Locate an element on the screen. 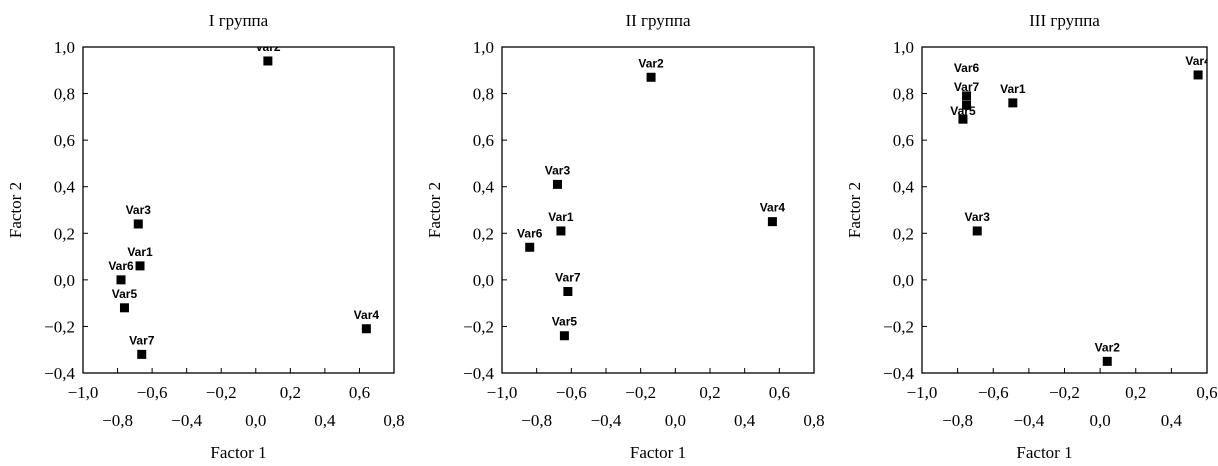 The height and width of the screenshot is (466, 1218). data-point-var2 is located at coordinates (651, 77).